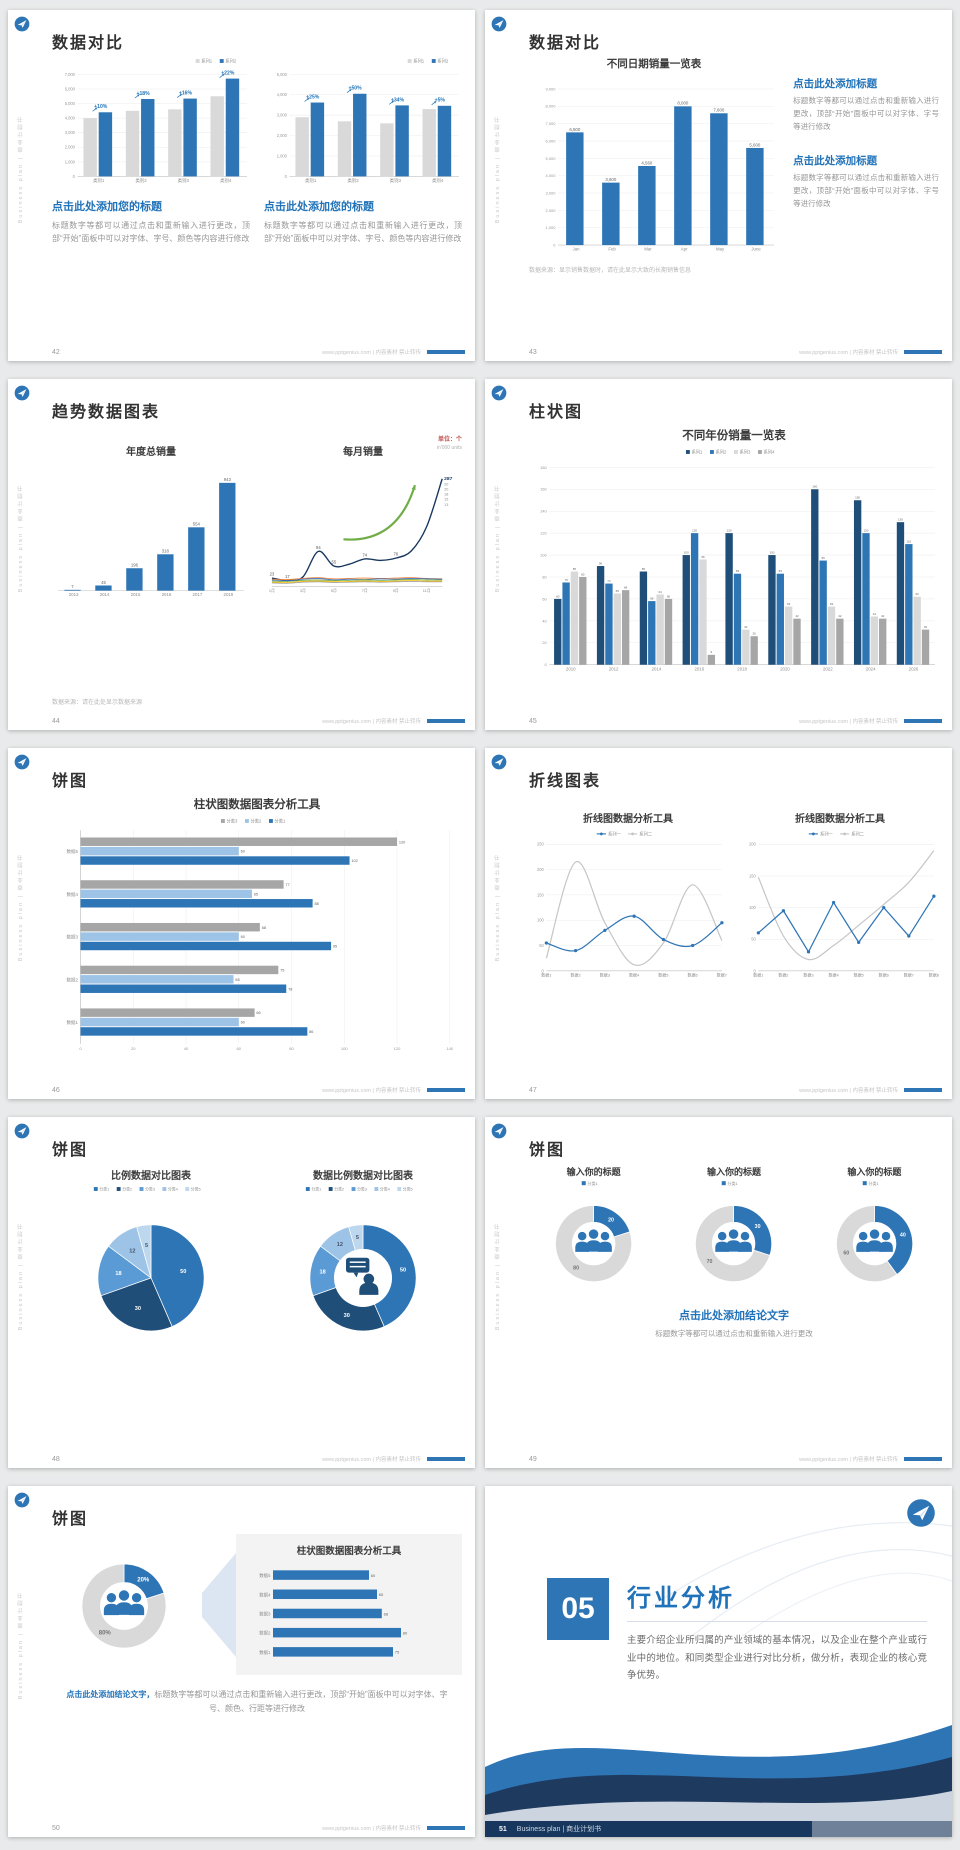 Image resolution: width=960 pixels, height=1850 pixels. What do you see at coordinates (834, 974) in the screenshot?
I see `svg-text: 数据4` at bounding box center [834, 974].